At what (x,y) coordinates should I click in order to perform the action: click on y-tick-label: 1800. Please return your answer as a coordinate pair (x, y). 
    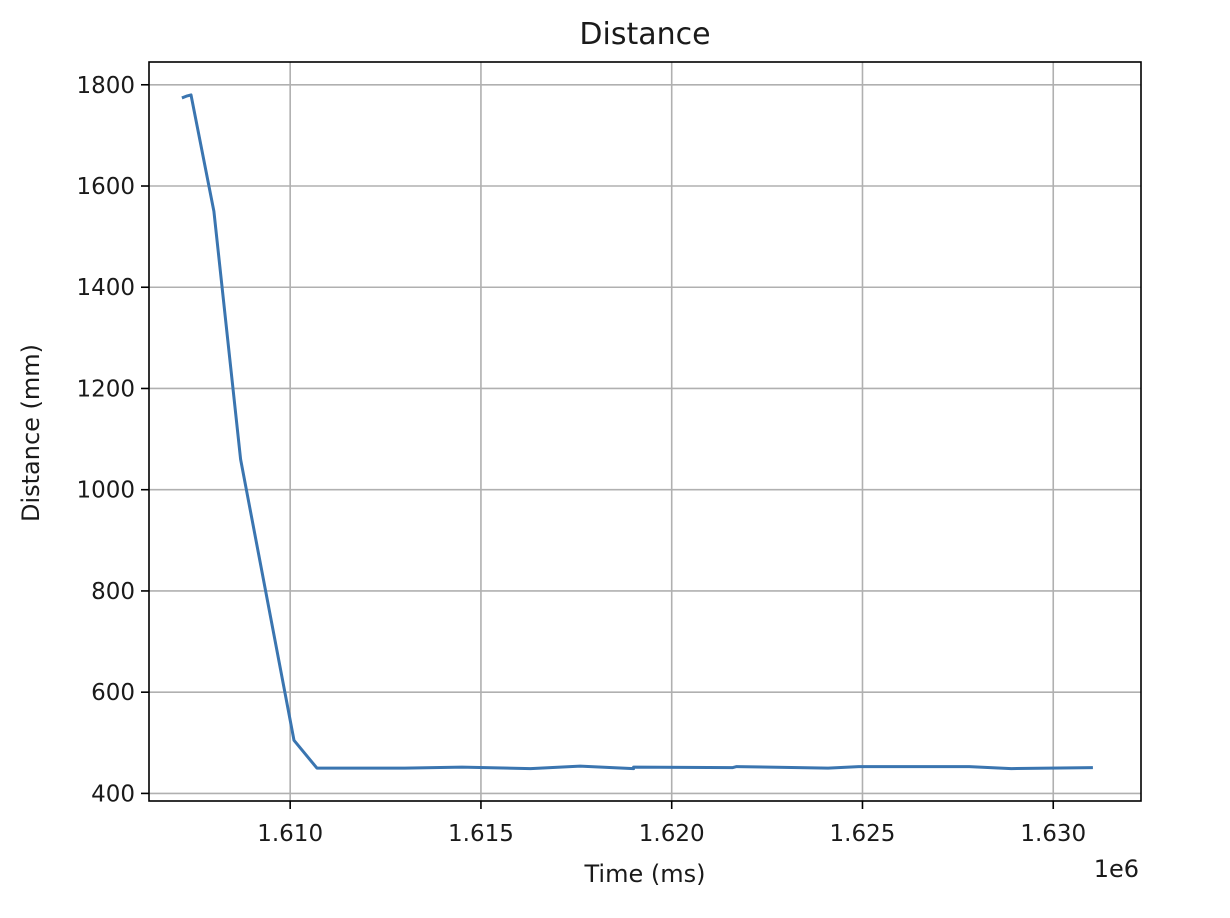
    Looking at the image, I should click on (105, 86).